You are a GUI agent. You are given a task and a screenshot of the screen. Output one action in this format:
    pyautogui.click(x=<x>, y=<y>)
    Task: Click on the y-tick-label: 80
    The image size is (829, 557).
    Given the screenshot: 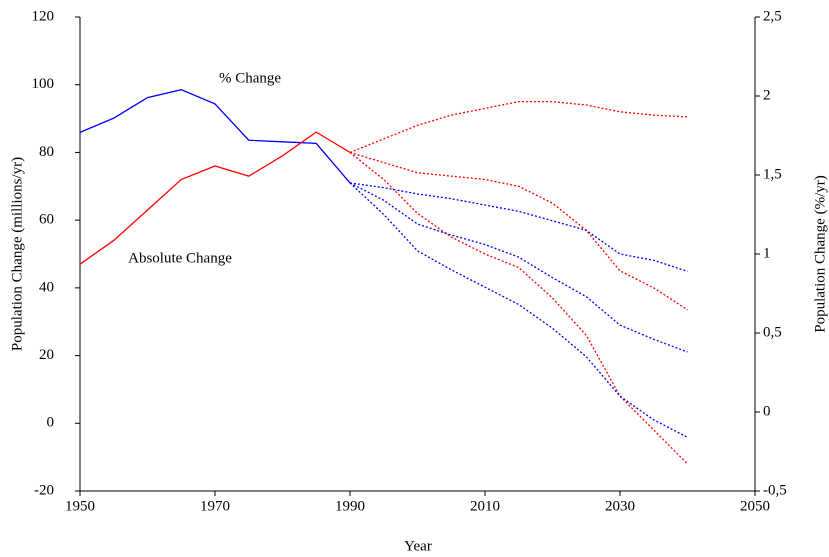 What is the action you would take?
    pyautogui.click(x=46, y=152)
    